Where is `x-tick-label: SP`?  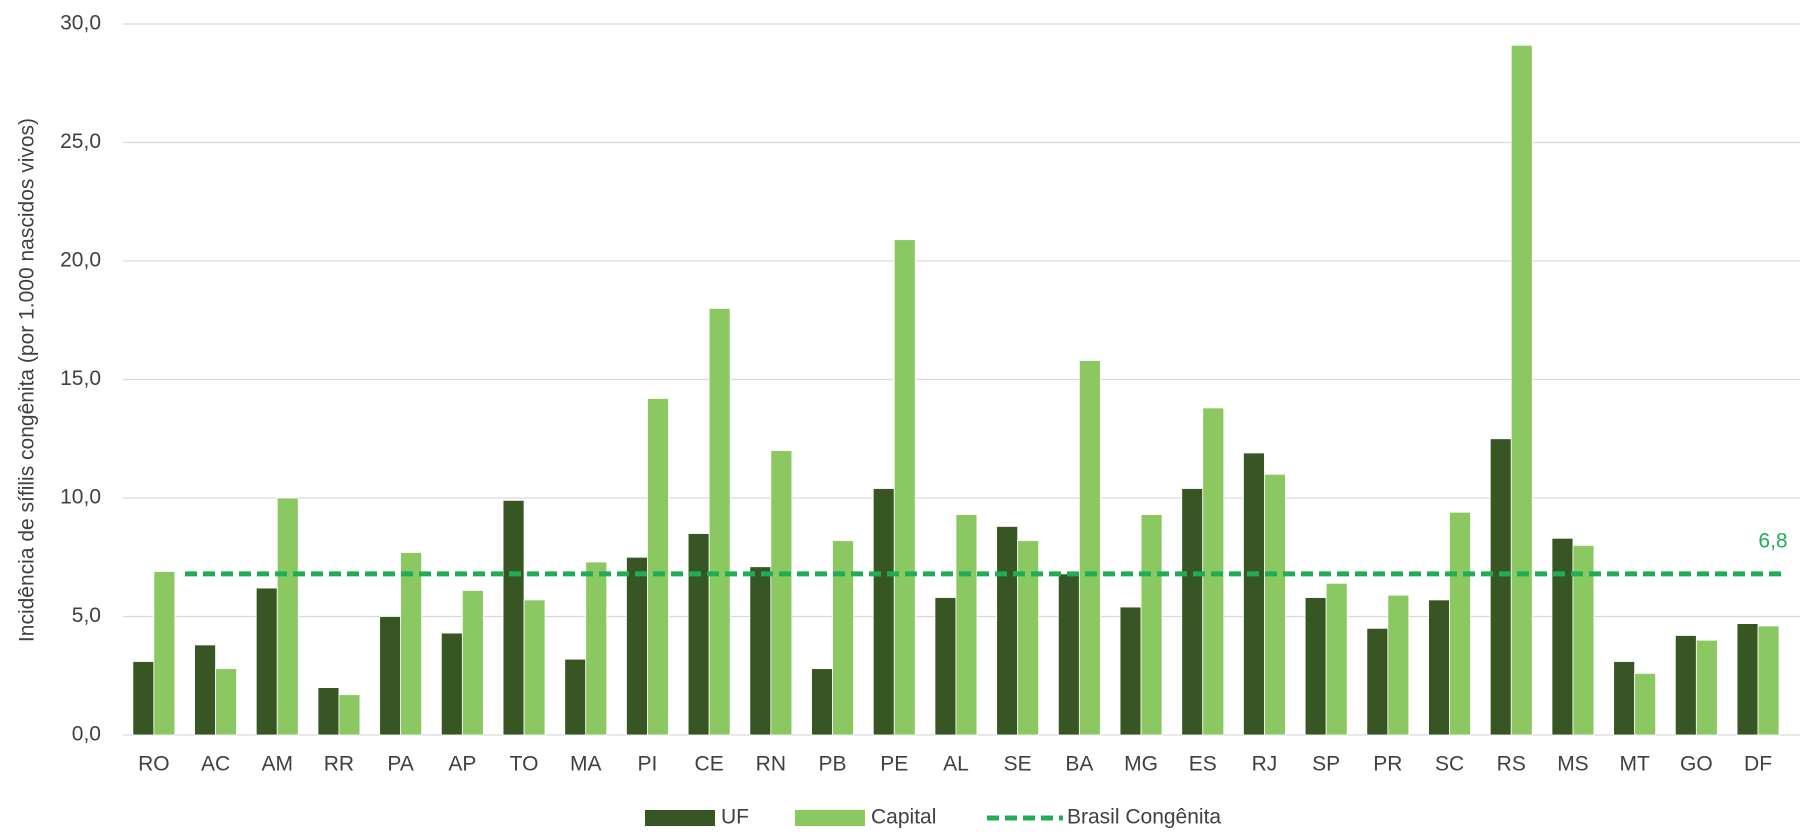 x-tick-label: SP is located at coordinates (1326, 764).